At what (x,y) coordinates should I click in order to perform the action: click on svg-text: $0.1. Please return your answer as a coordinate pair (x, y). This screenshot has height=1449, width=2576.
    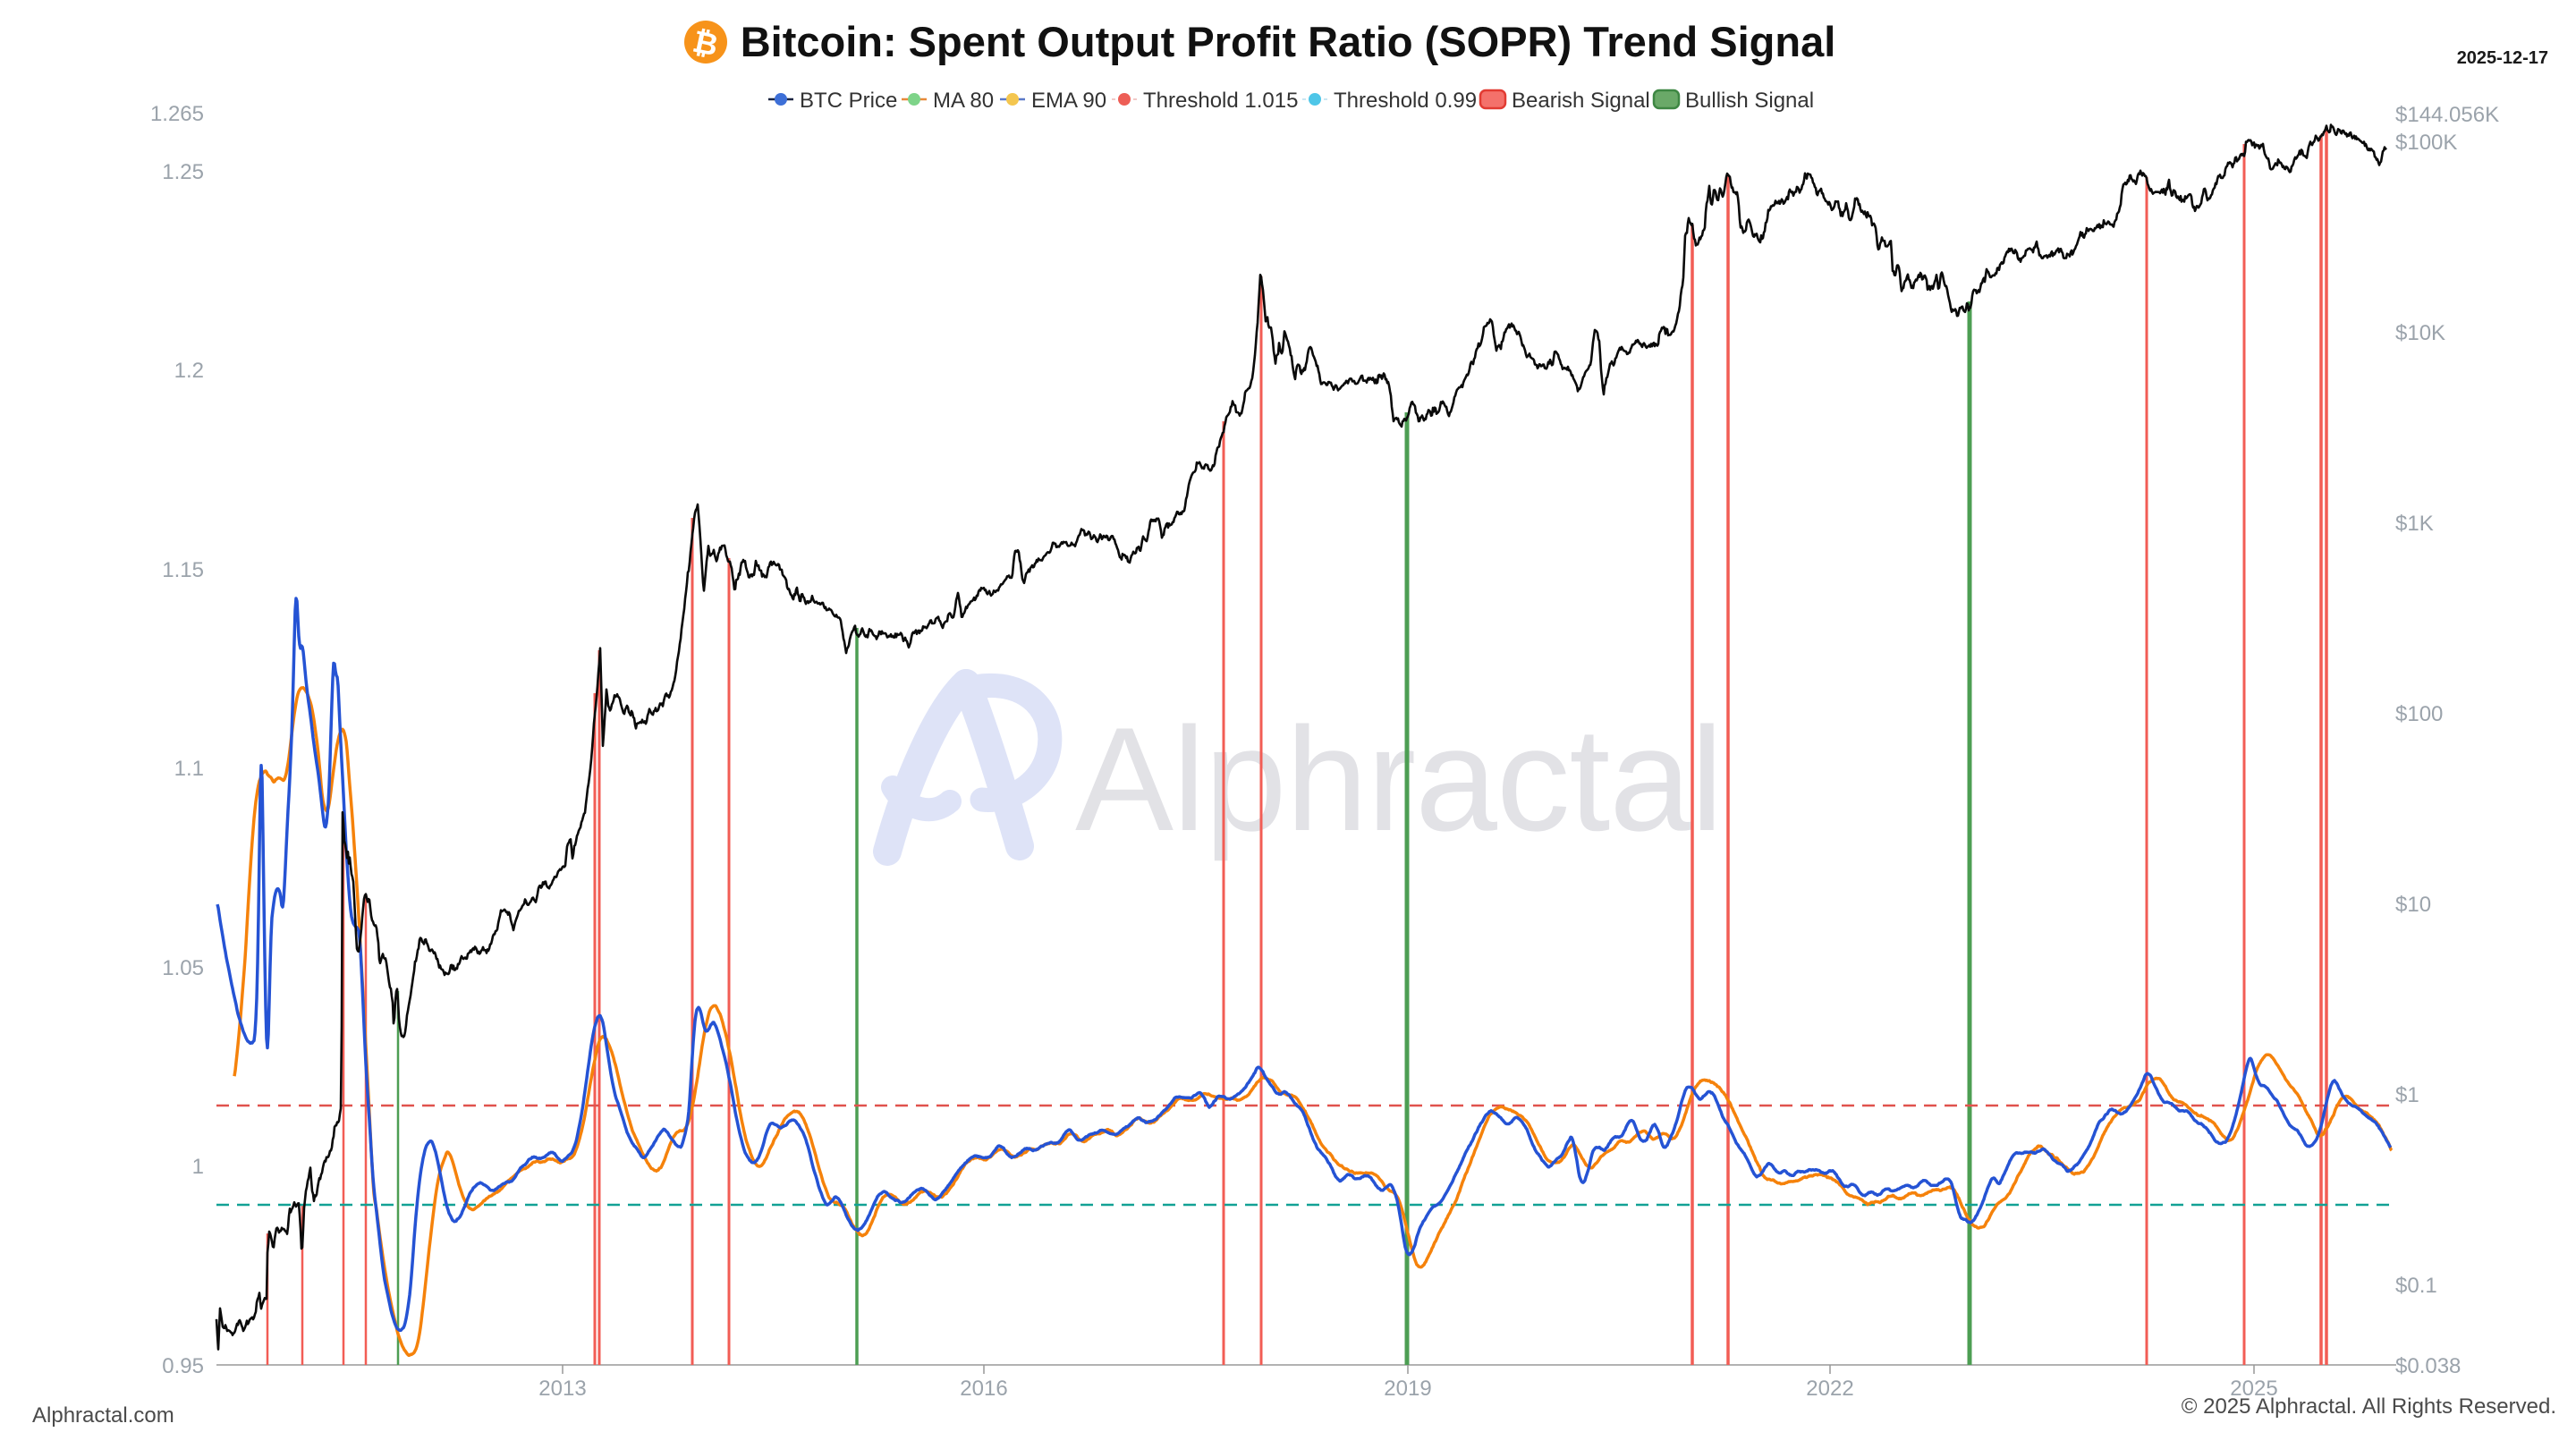
    Looking at the image, I should click on (2416, 1286).